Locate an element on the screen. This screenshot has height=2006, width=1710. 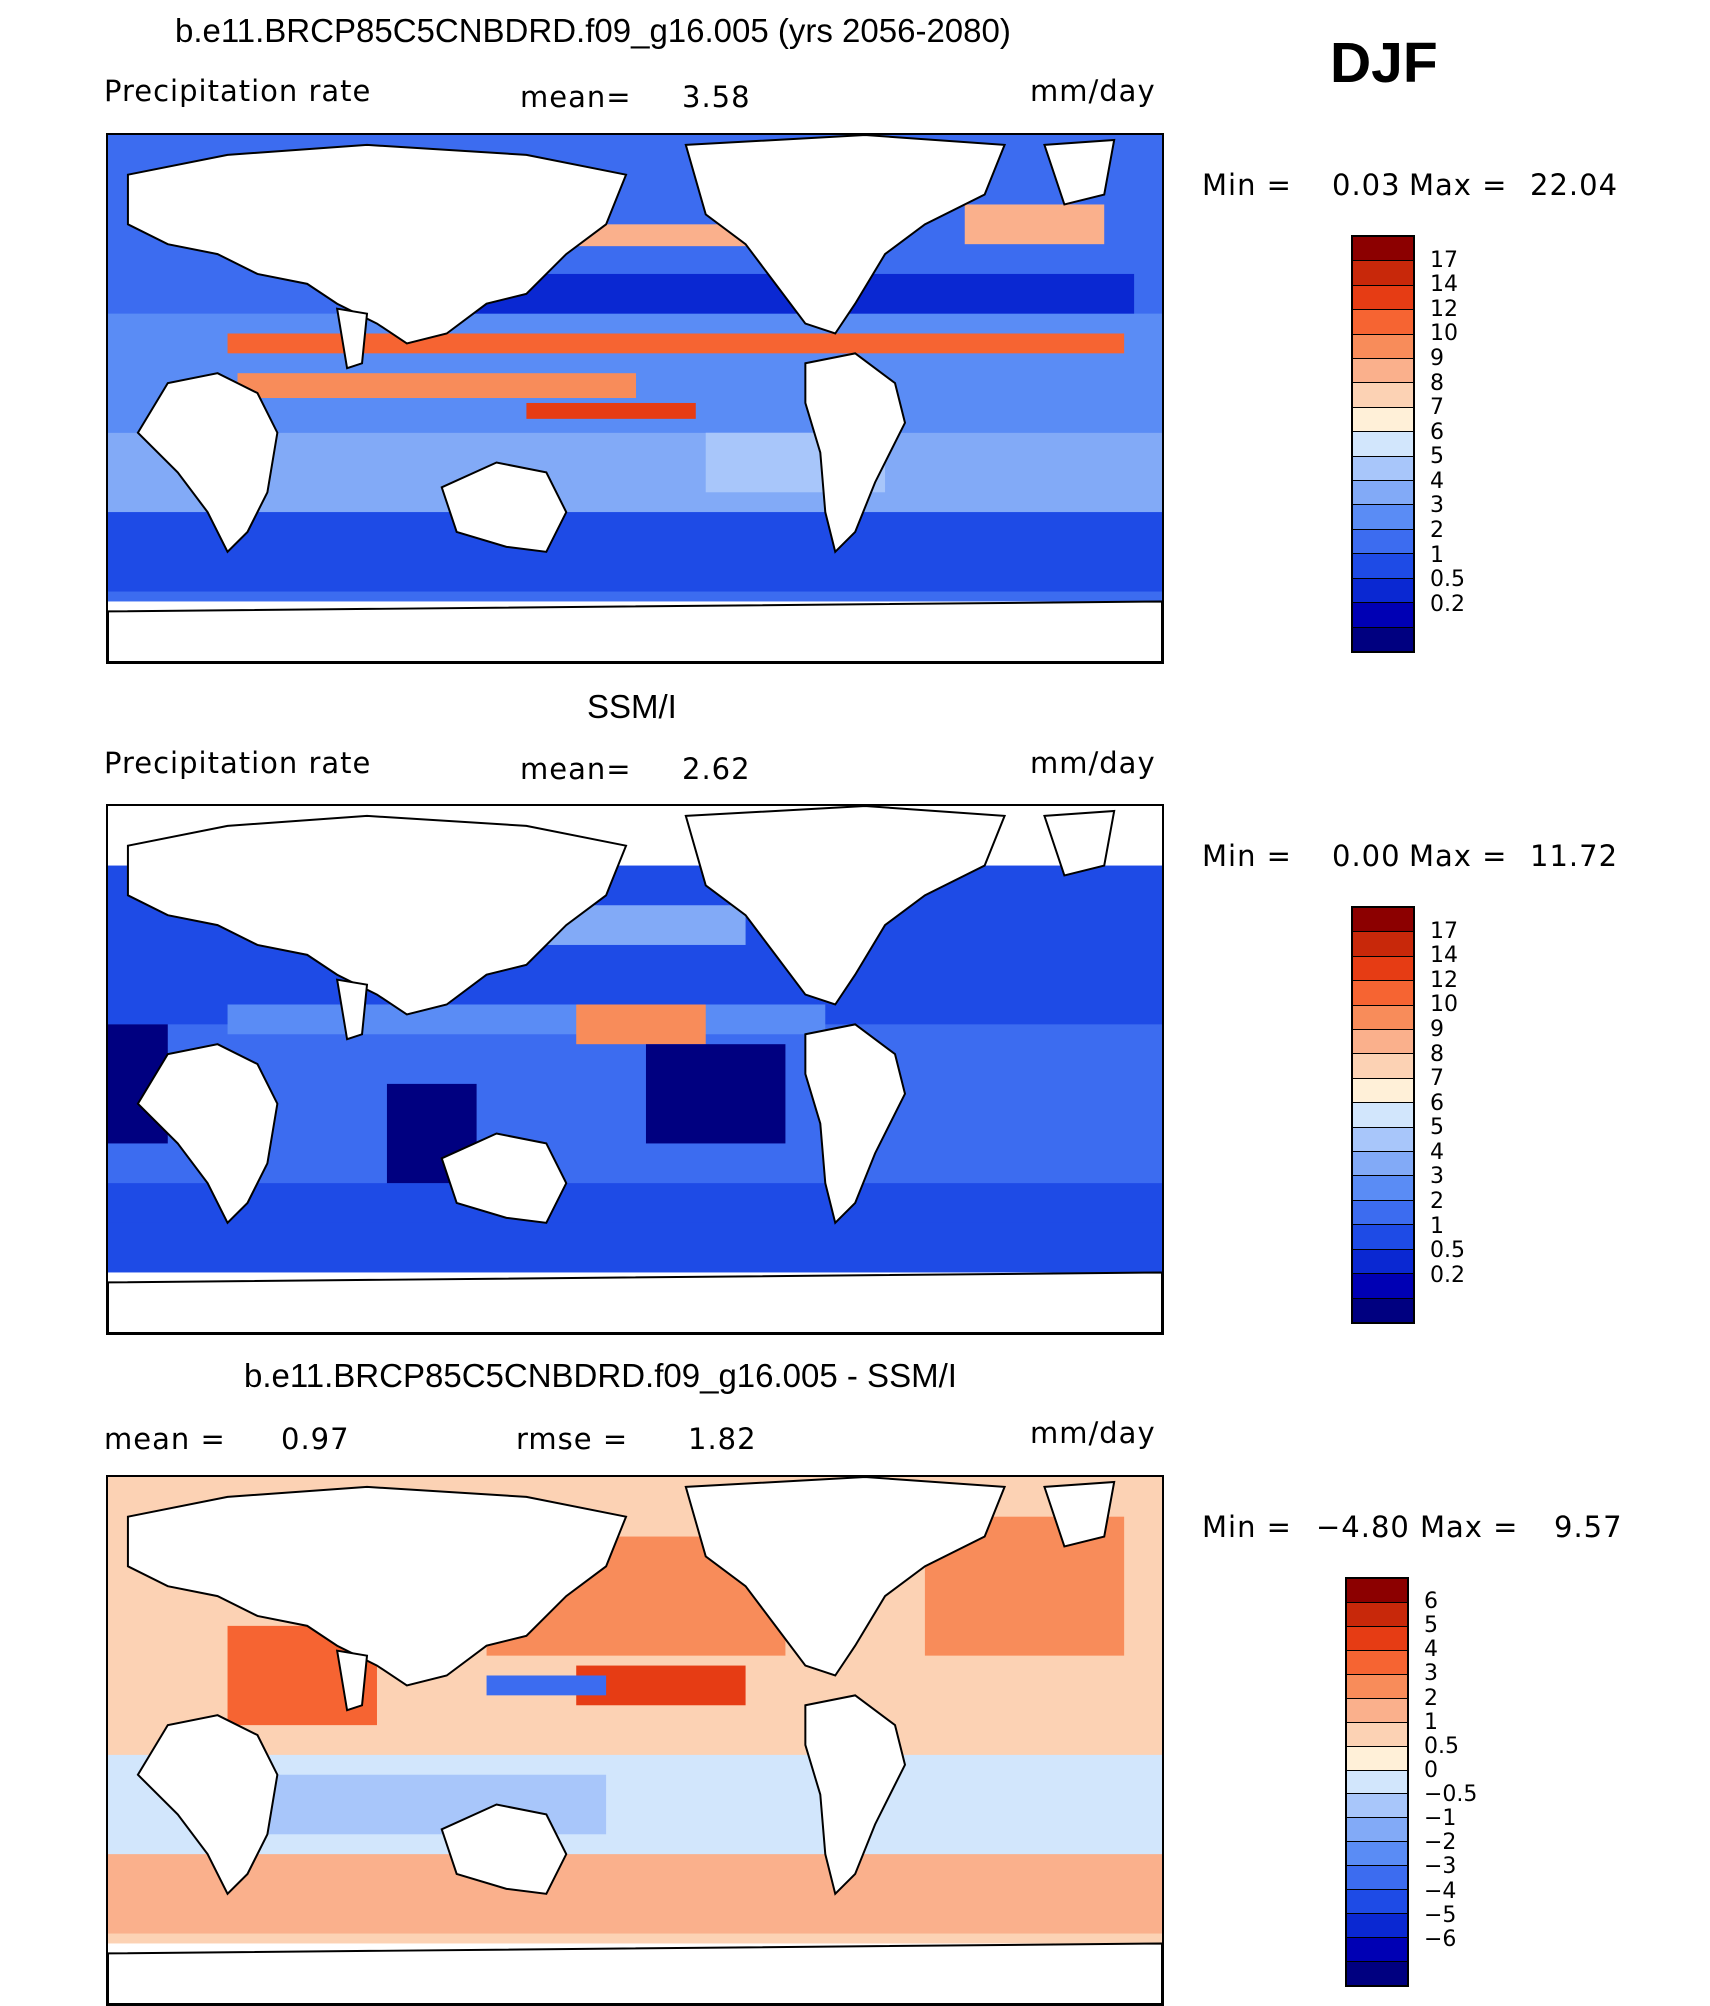
colorbar-tick-label: 4 is located at coordinates (1437, 1152).